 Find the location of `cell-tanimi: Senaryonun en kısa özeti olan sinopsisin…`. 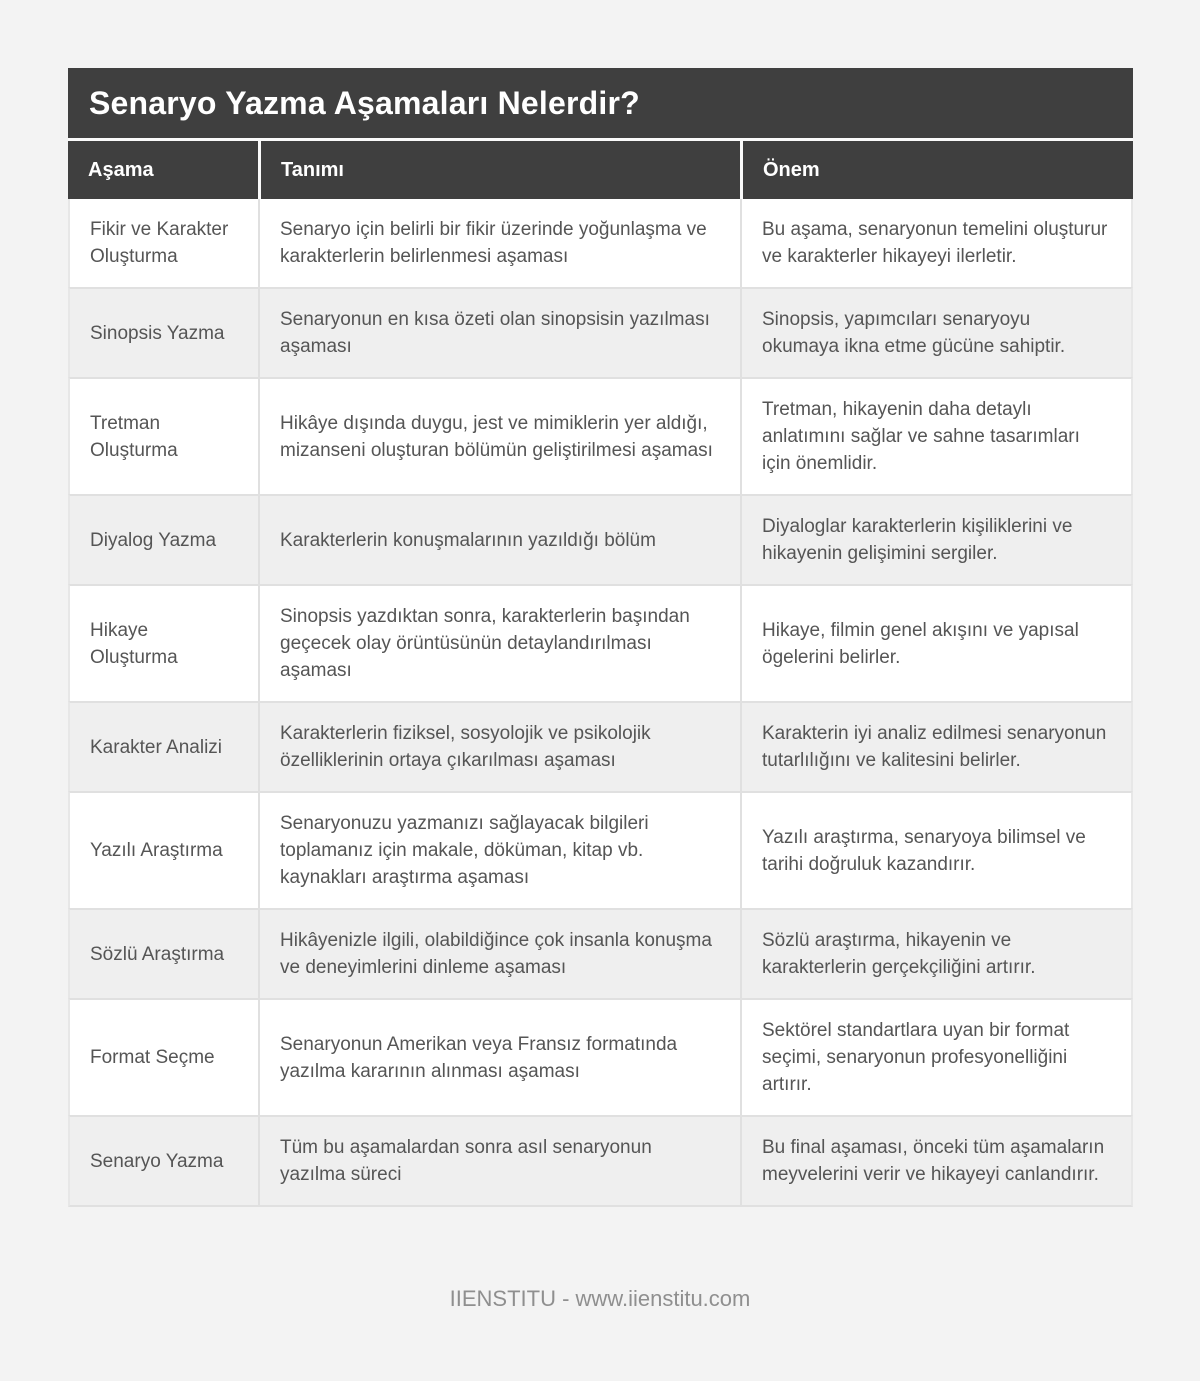

cell-tanimi: Senaryonun en kısa özeti olan sinopsisin… is located at coordinates (499, 332).